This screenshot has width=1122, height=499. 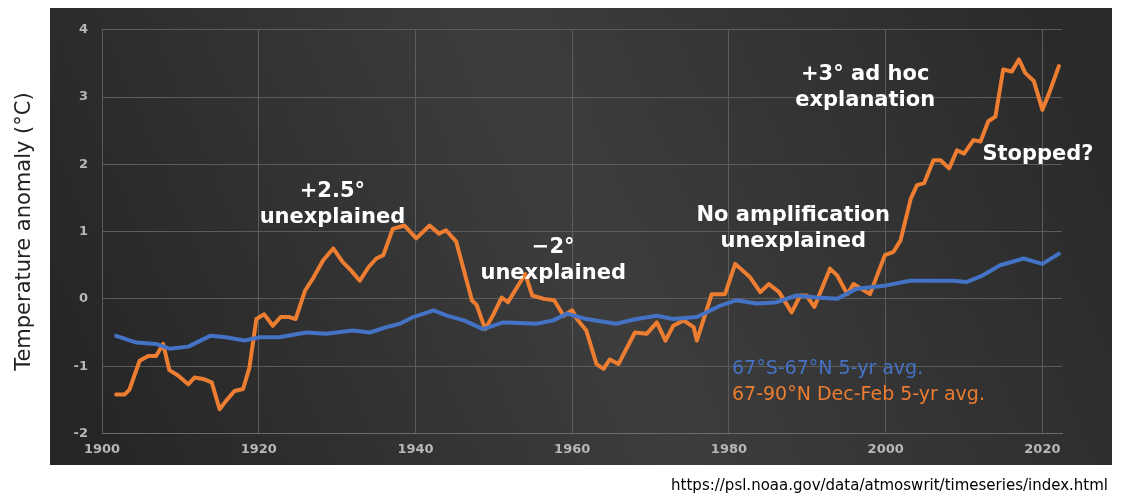 I want to click on text: https://psl.noaa.gov/data/atmoswrit/timeseries/index.html, so click(x=889, y=484).